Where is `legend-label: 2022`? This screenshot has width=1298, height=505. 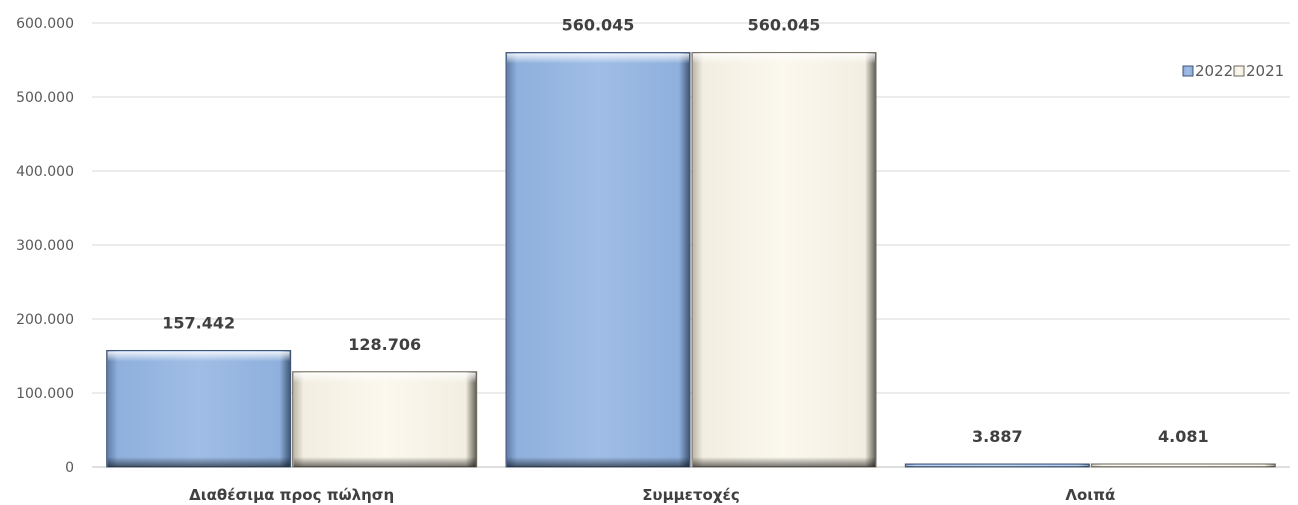 legend-label: 2022 is located at coordinates (1214, 71).